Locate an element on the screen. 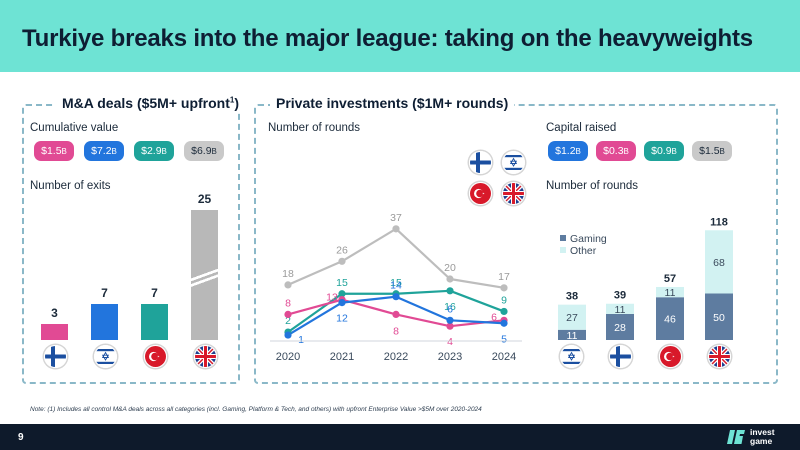  segment-label: 28 is located at coordinates (620, 328).